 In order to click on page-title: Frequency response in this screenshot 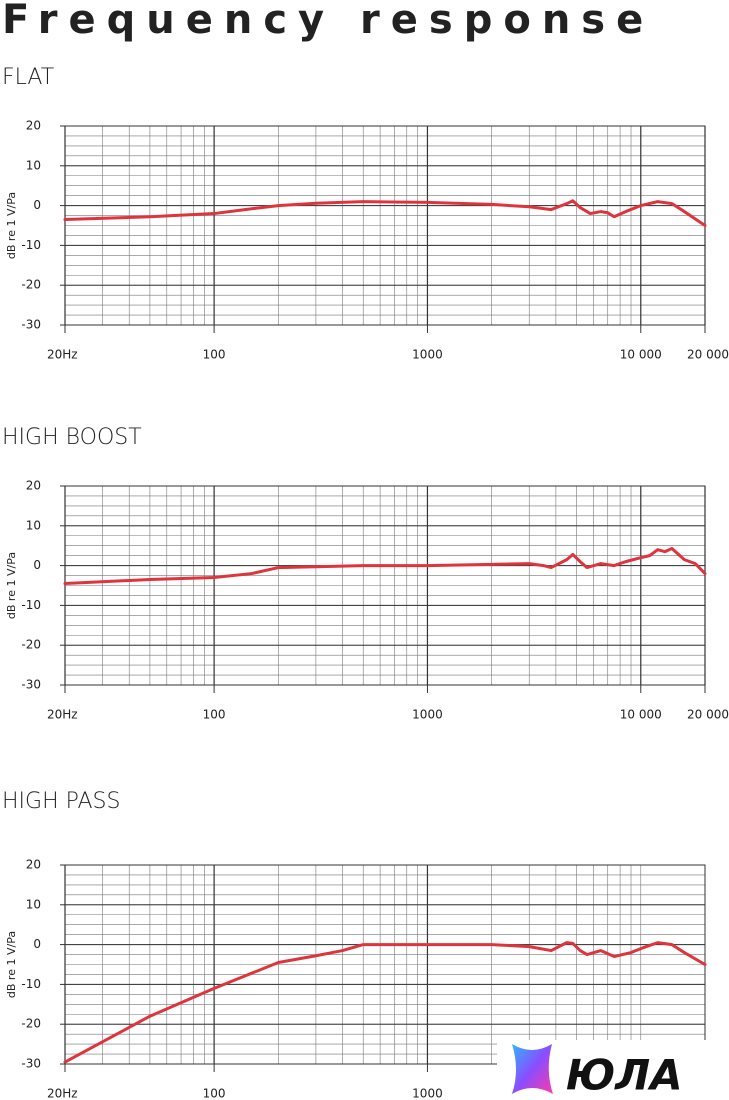, I will do `click(328, 21)`.